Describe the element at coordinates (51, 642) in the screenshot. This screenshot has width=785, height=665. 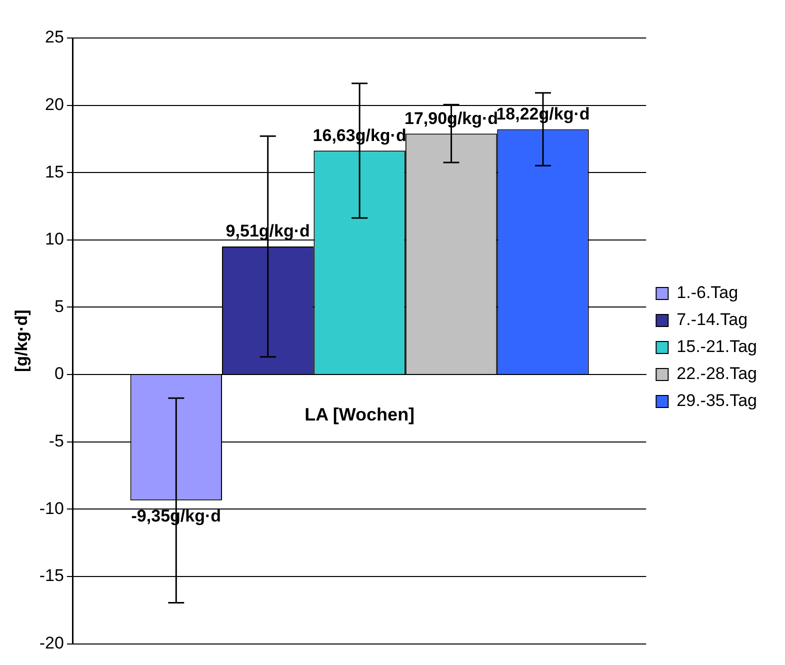
I see `y-tick-label: -20` at that location.